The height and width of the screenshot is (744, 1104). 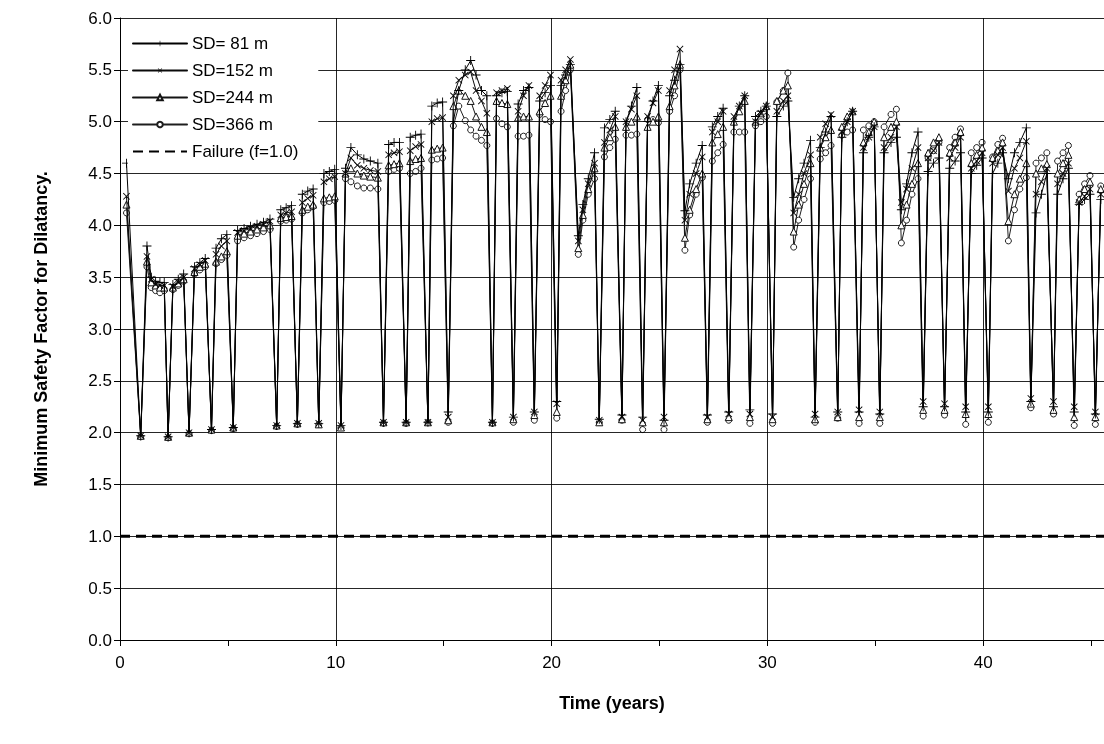 I want to click on legend-label: SD=366 m, so click(x=232, y=124).